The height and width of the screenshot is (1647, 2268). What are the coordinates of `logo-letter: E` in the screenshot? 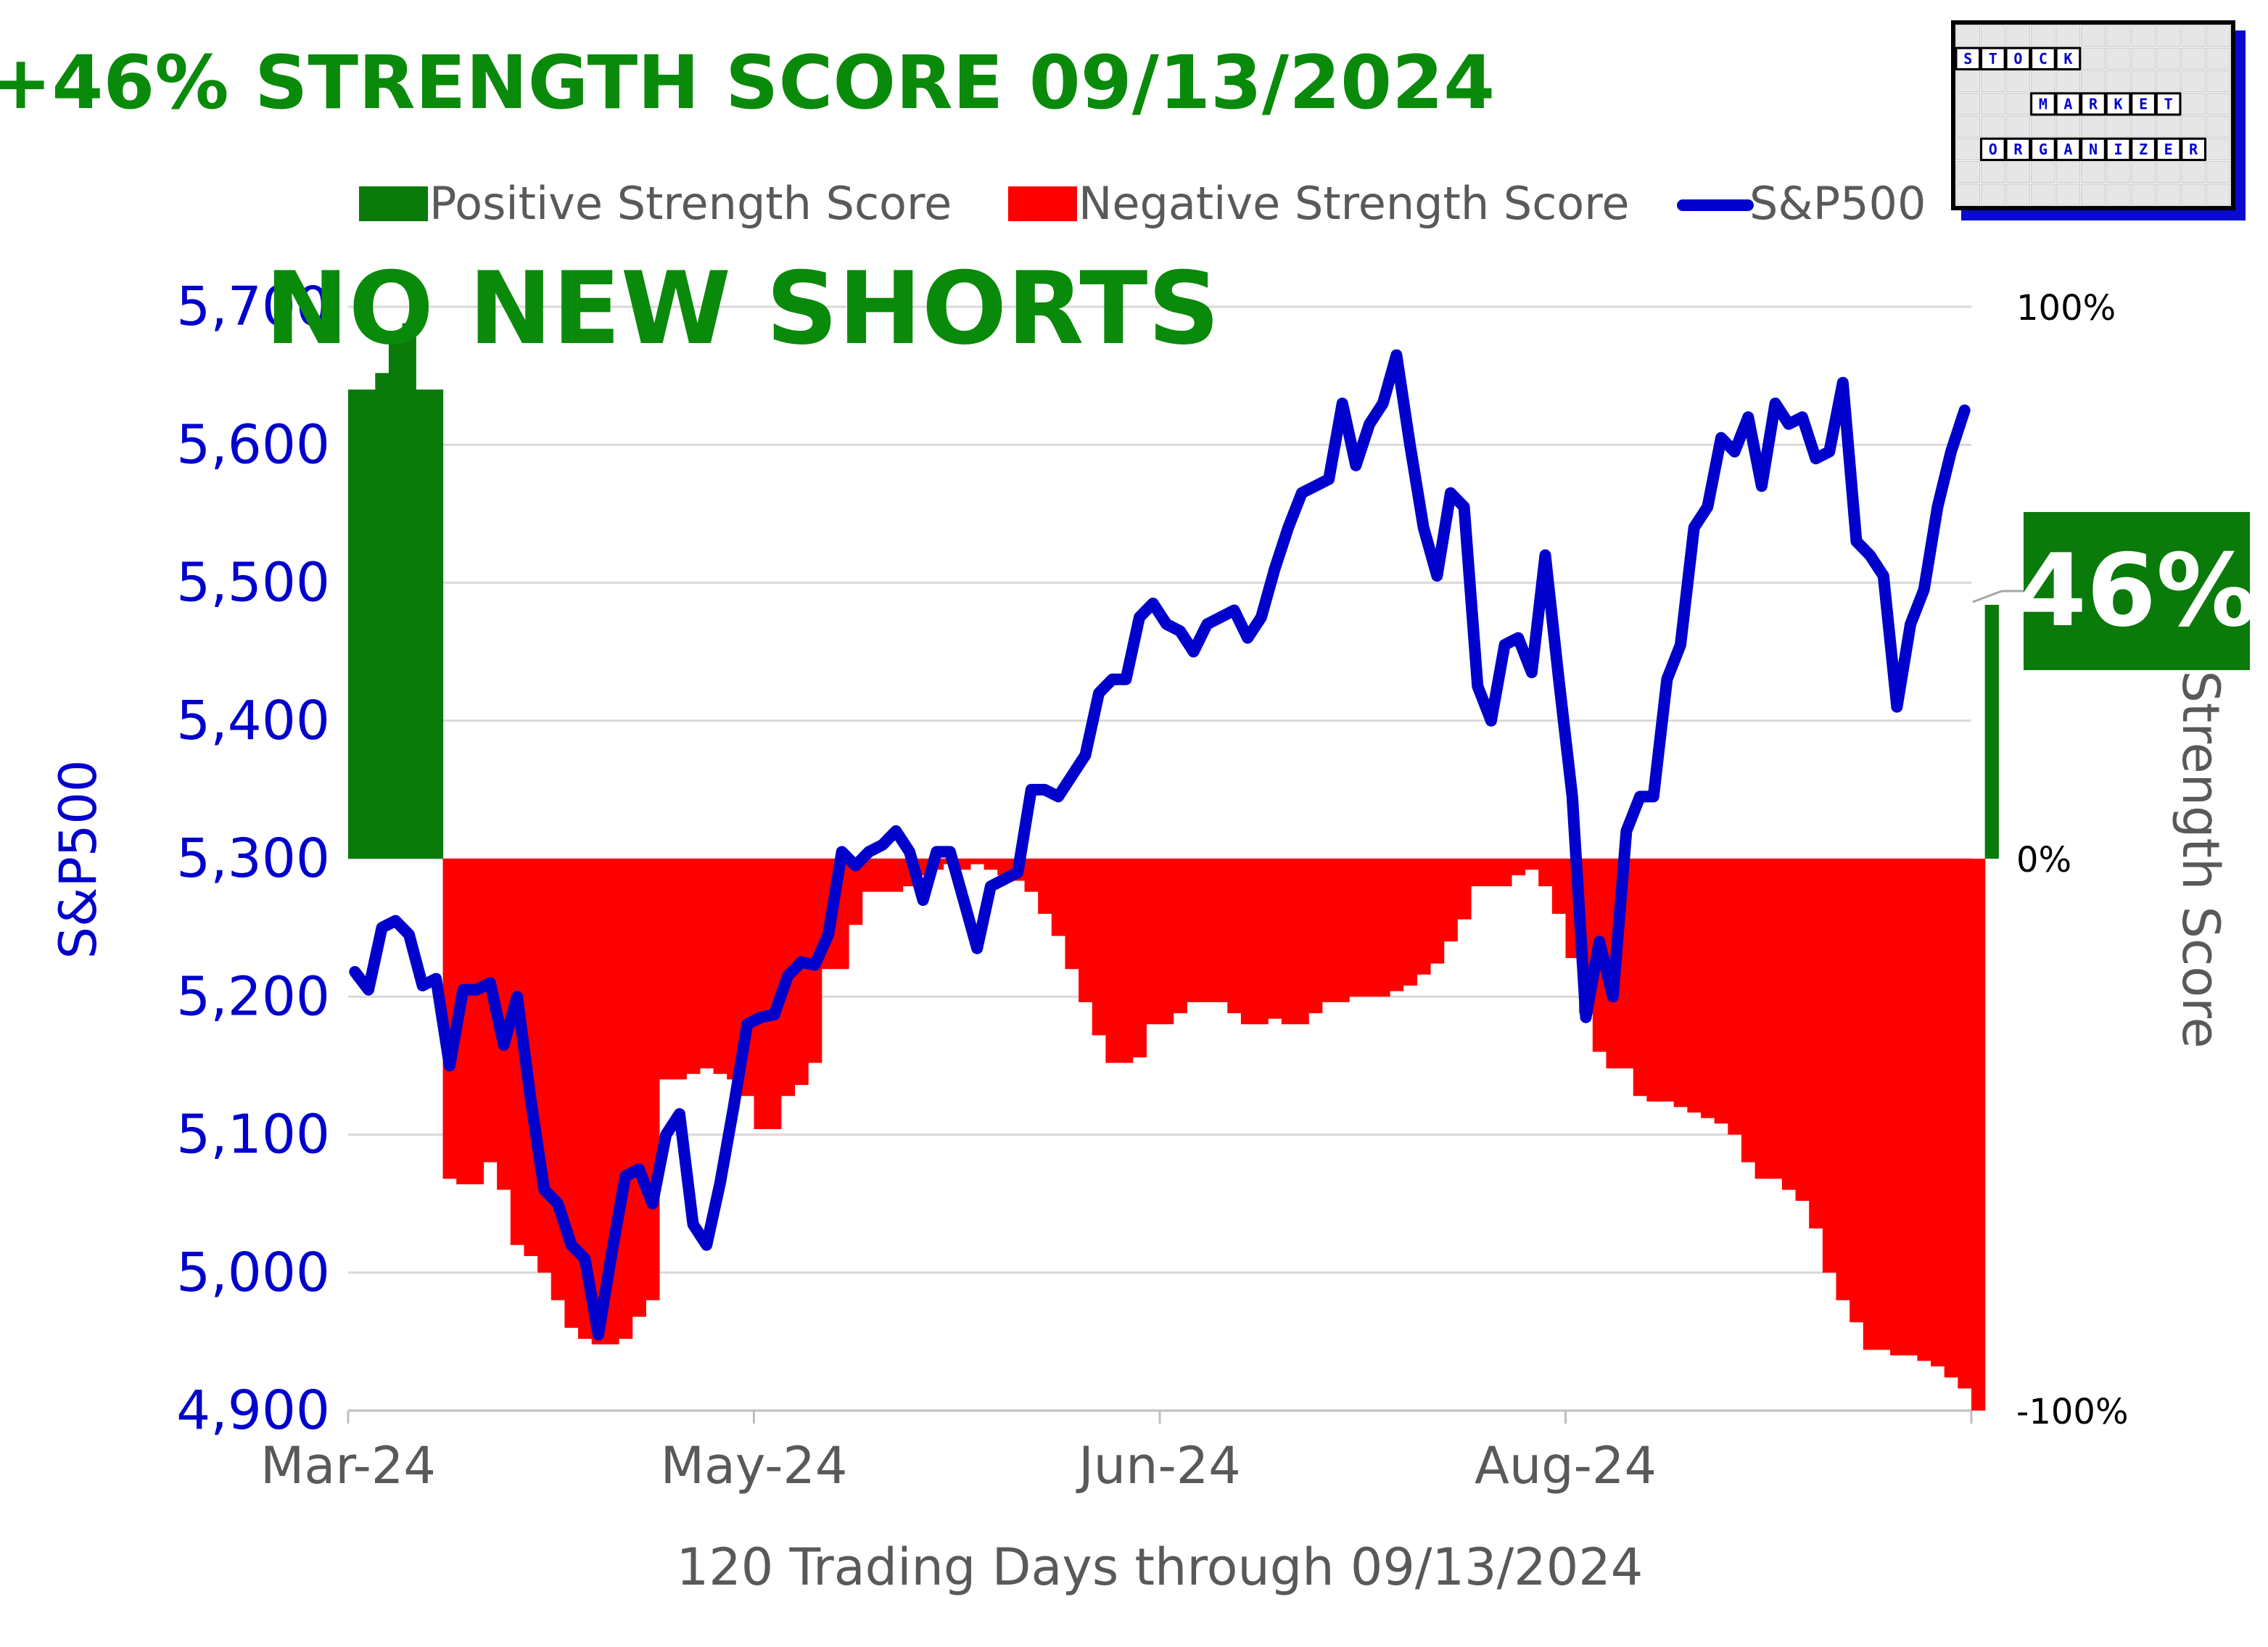 It's located at (2168, 149).